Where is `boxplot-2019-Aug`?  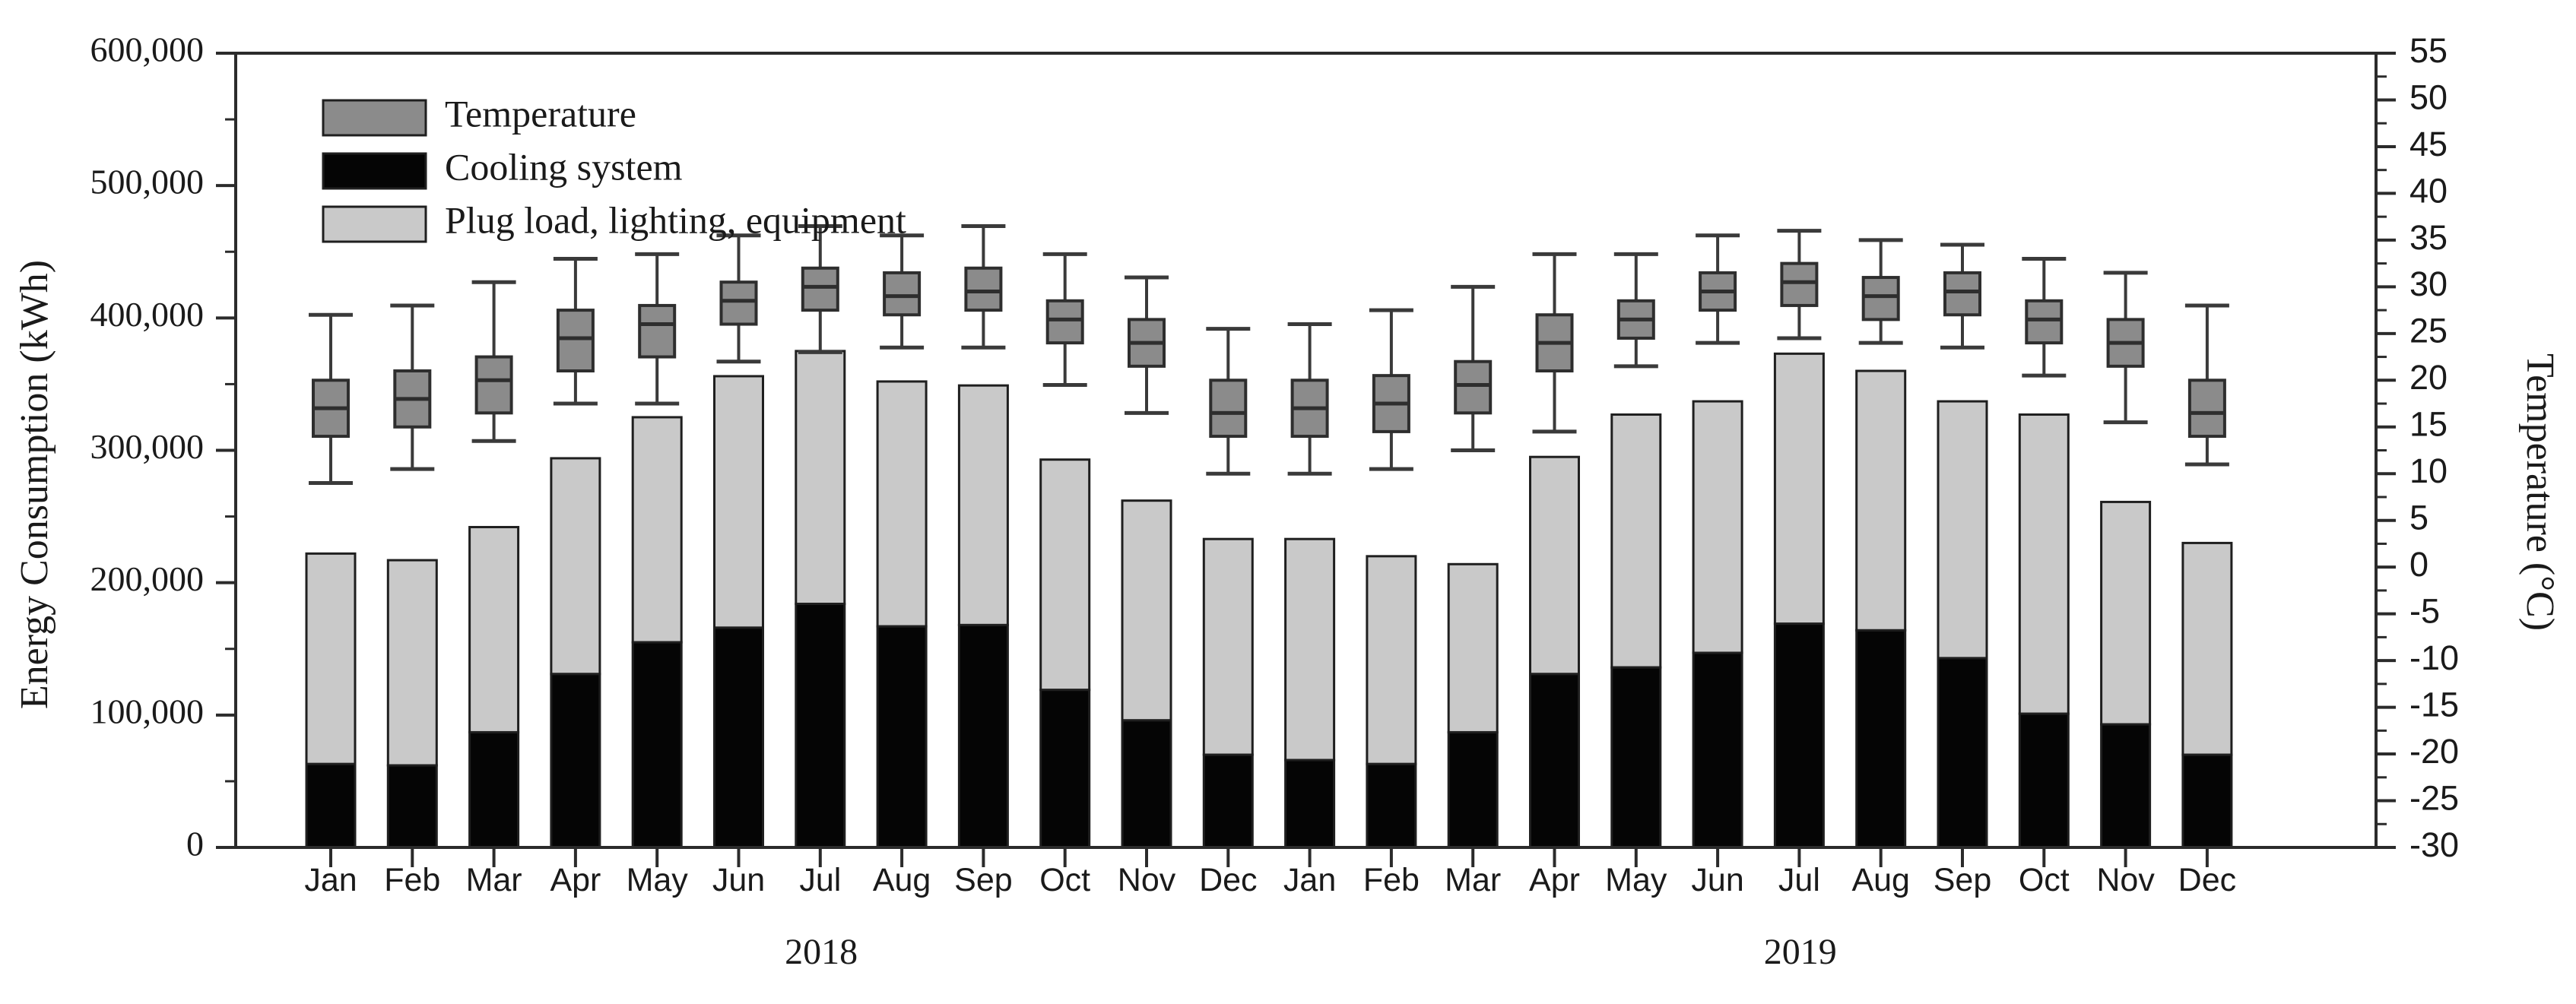 boxplot-2019-Aug is located at coordinates (1880, 291).